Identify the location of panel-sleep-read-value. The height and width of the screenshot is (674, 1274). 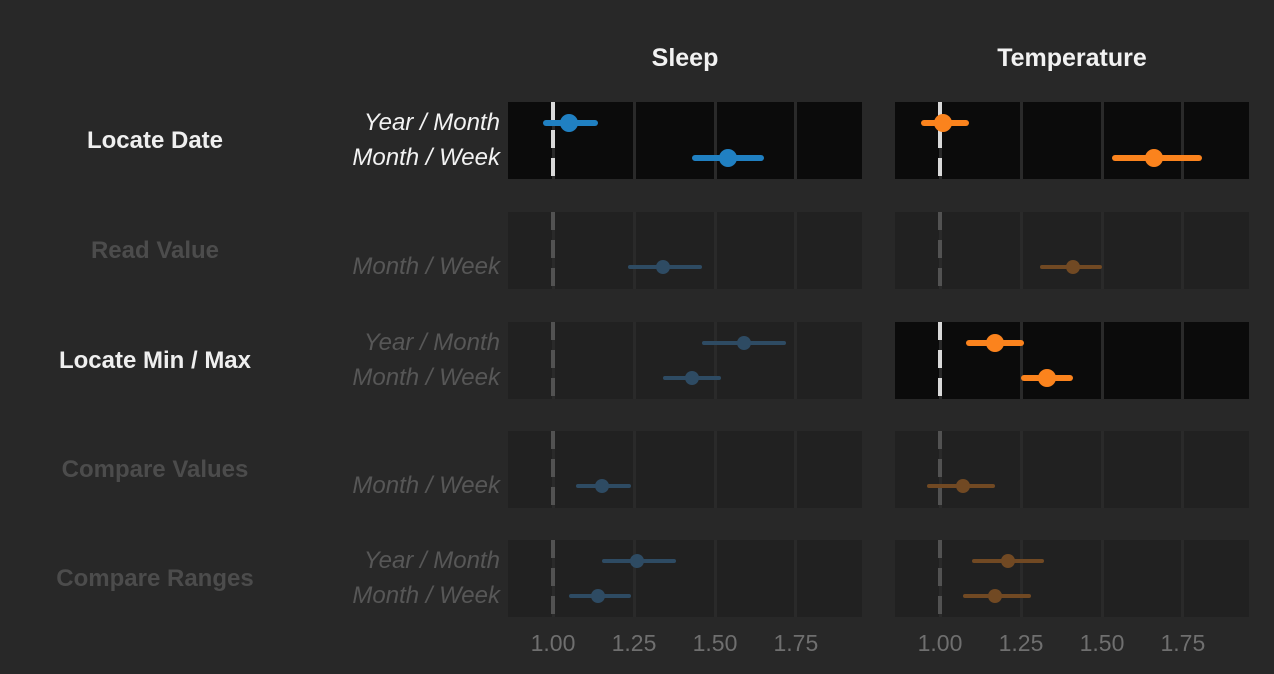
(685, 250).